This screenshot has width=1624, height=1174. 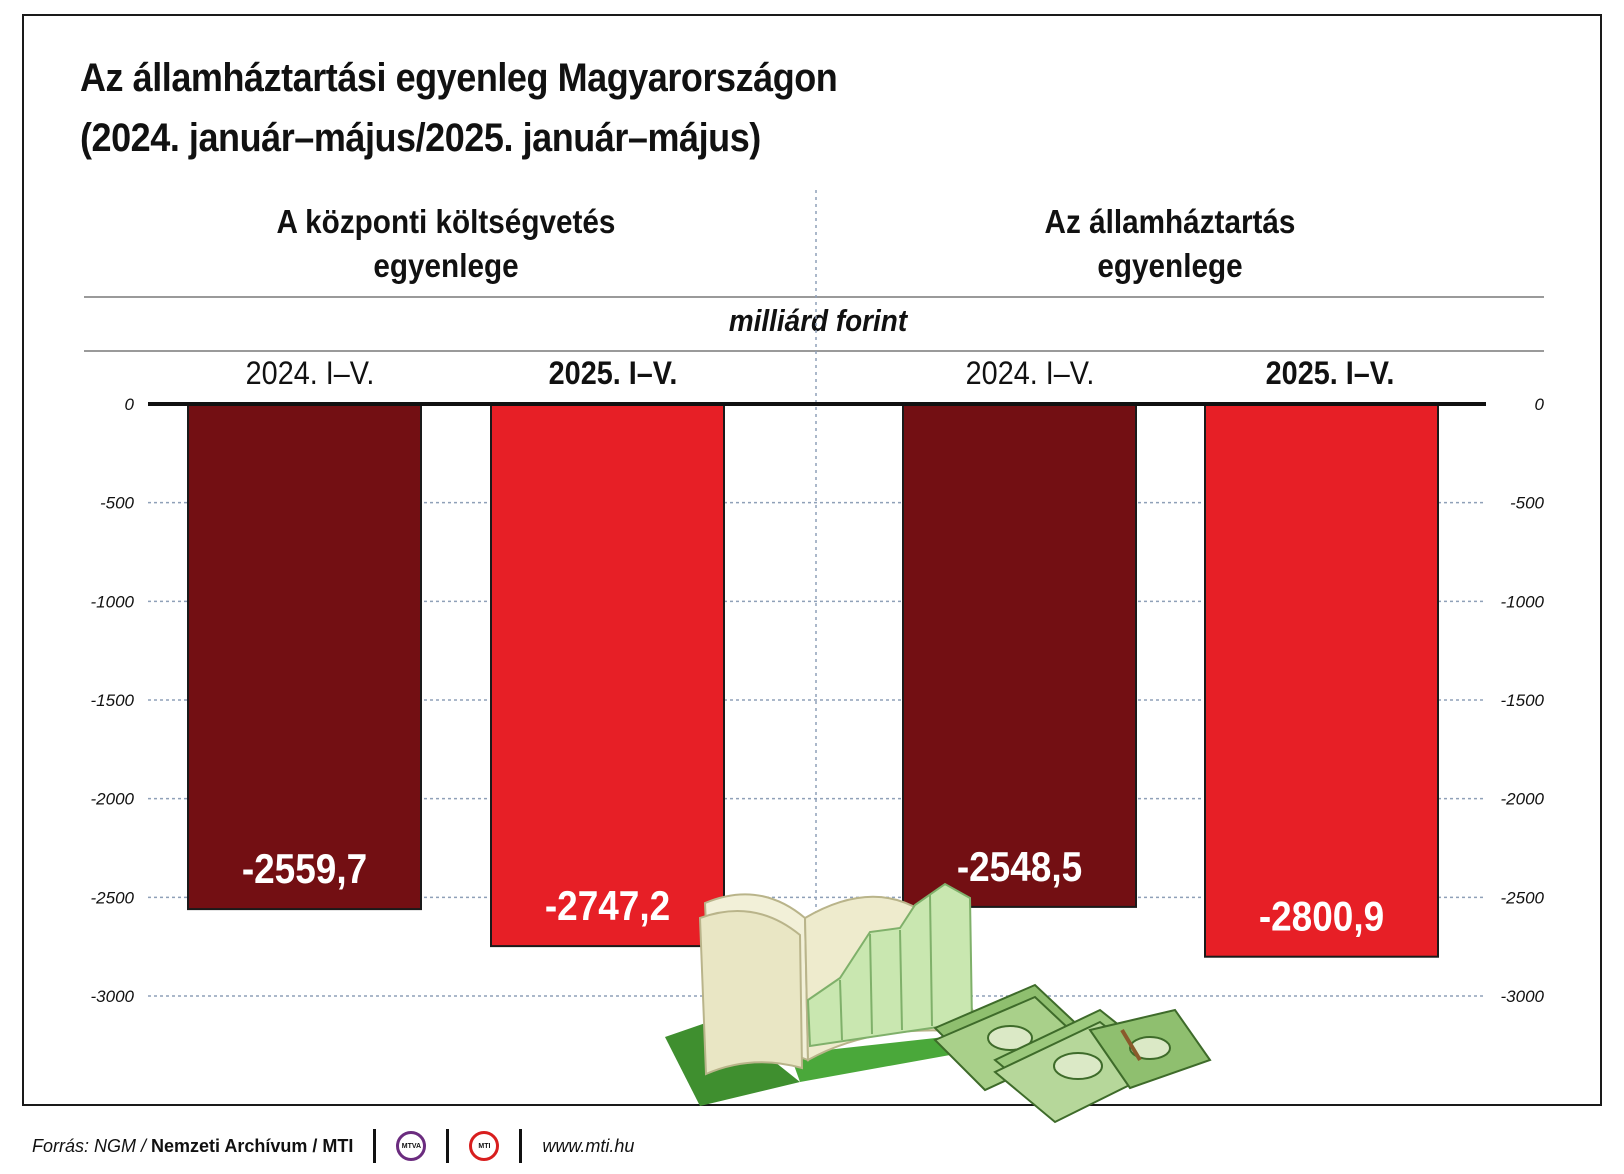 I want to click on y-tick-label-right: 0, so click(x=1540, y=404).